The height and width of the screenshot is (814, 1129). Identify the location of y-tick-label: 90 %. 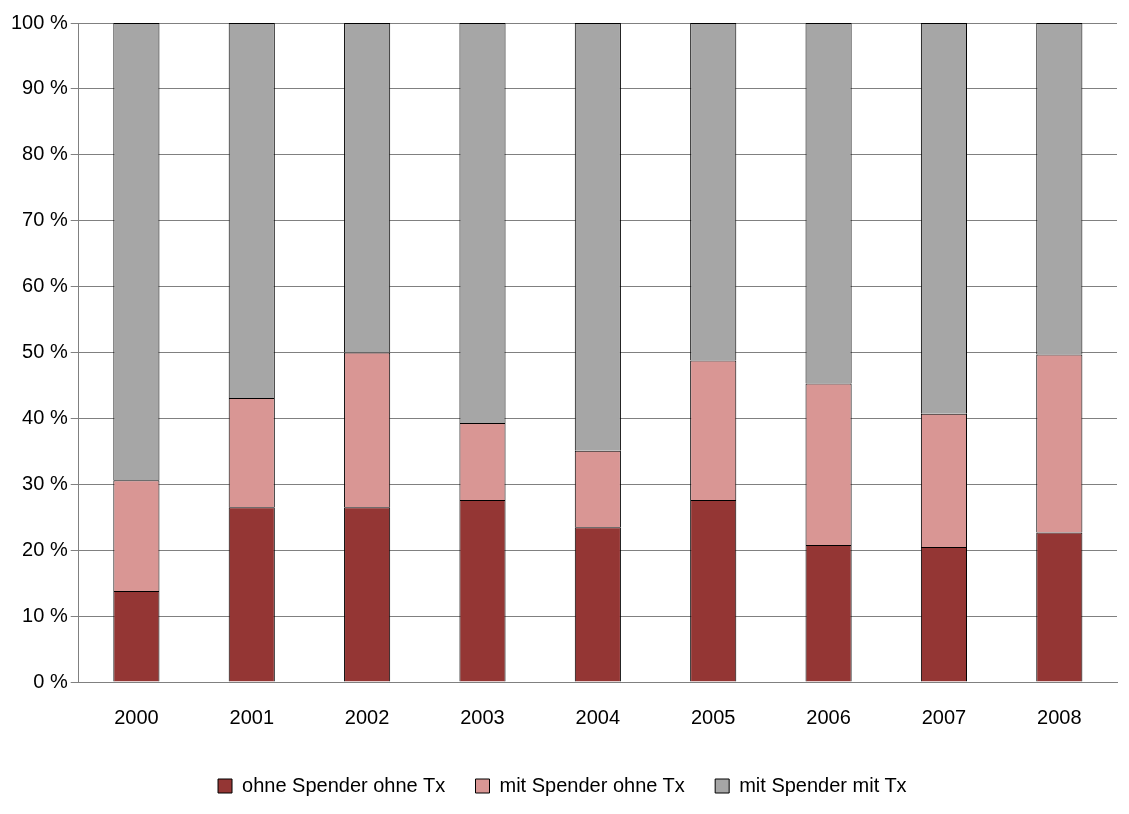
(45, 87).